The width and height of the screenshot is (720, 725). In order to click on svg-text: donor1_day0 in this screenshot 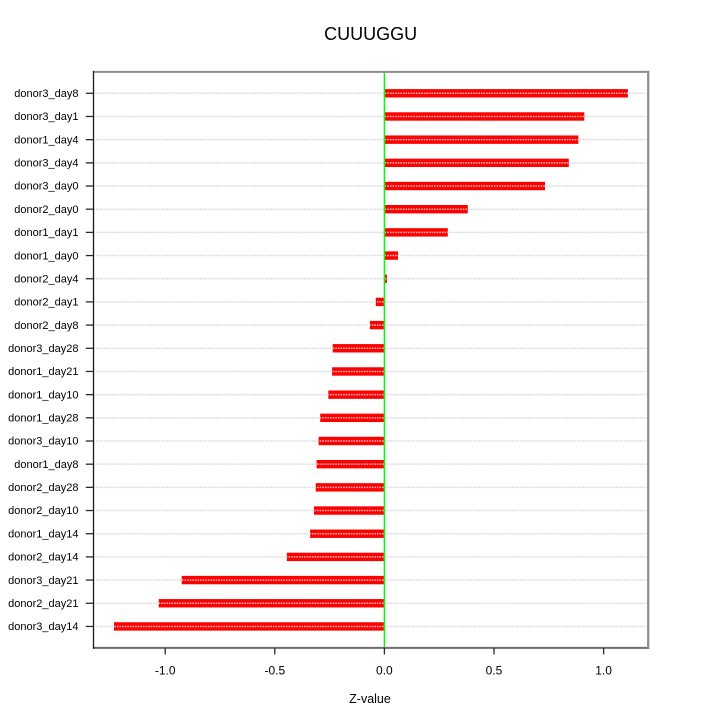, I will do `click(46, 256)`.